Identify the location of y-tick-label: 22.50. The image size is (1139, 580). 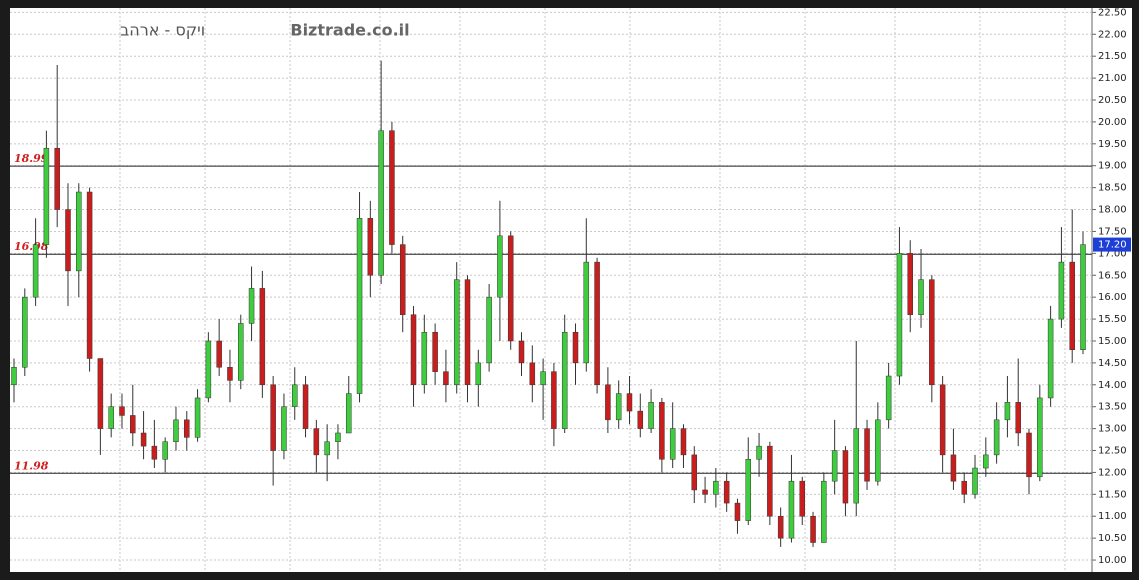
(1112, 12).